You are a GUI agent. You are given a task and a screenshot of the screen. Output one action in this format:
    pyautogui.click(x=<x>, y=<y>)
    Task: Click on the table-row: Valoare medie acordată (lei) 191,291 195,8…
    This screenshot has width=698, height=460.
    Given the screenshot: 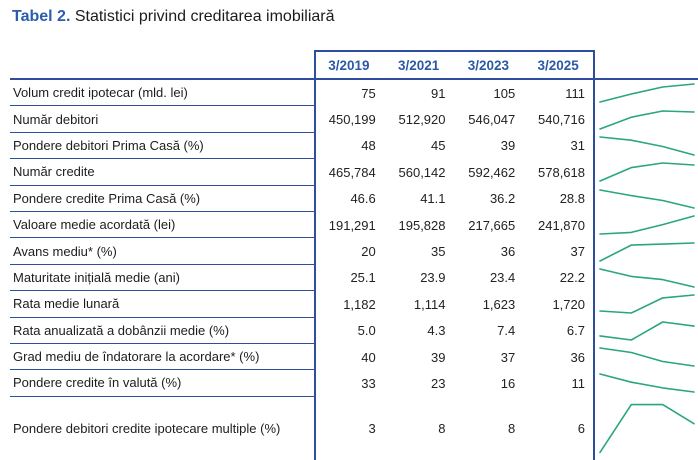 What is the action you would take?
    pyautogui.click(x=349, y=225)
    